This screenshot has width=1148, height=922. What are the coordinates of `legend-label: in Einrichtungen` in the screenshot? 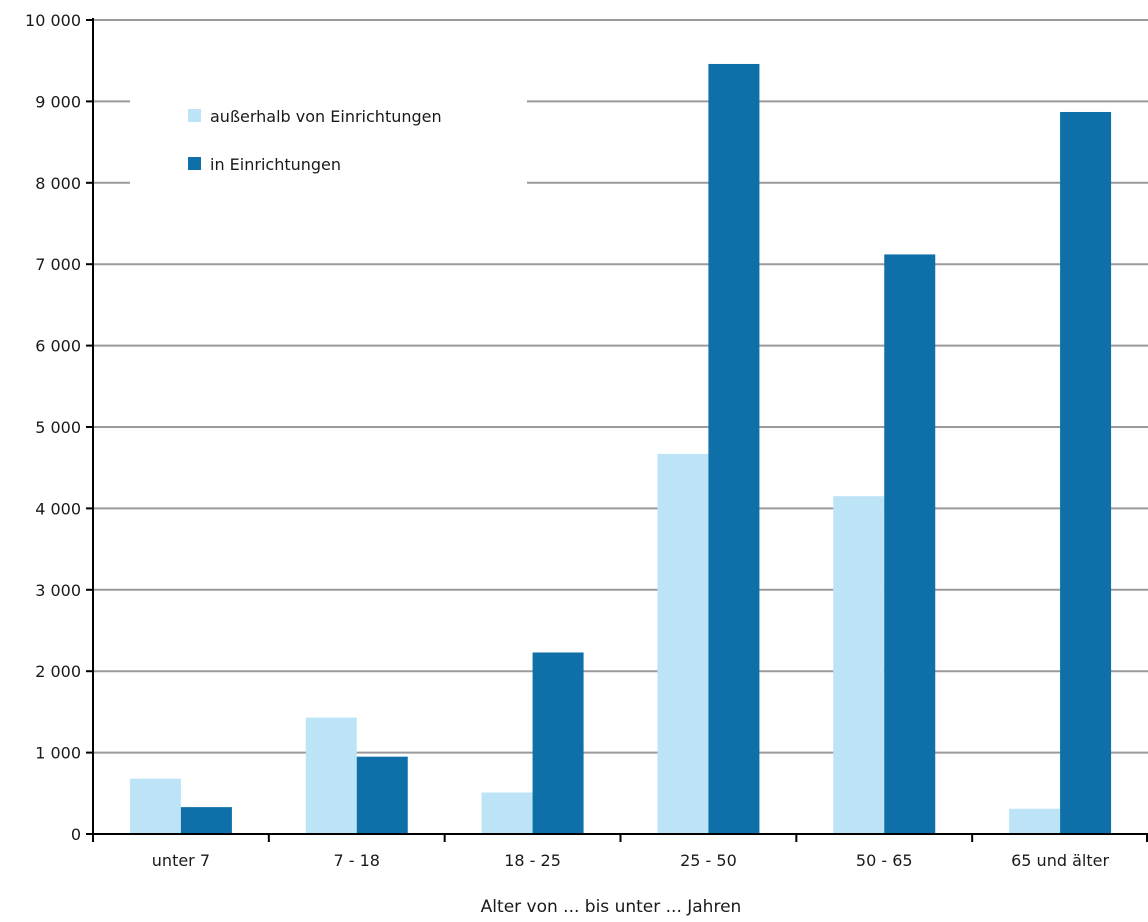 It's located at (275, 164).